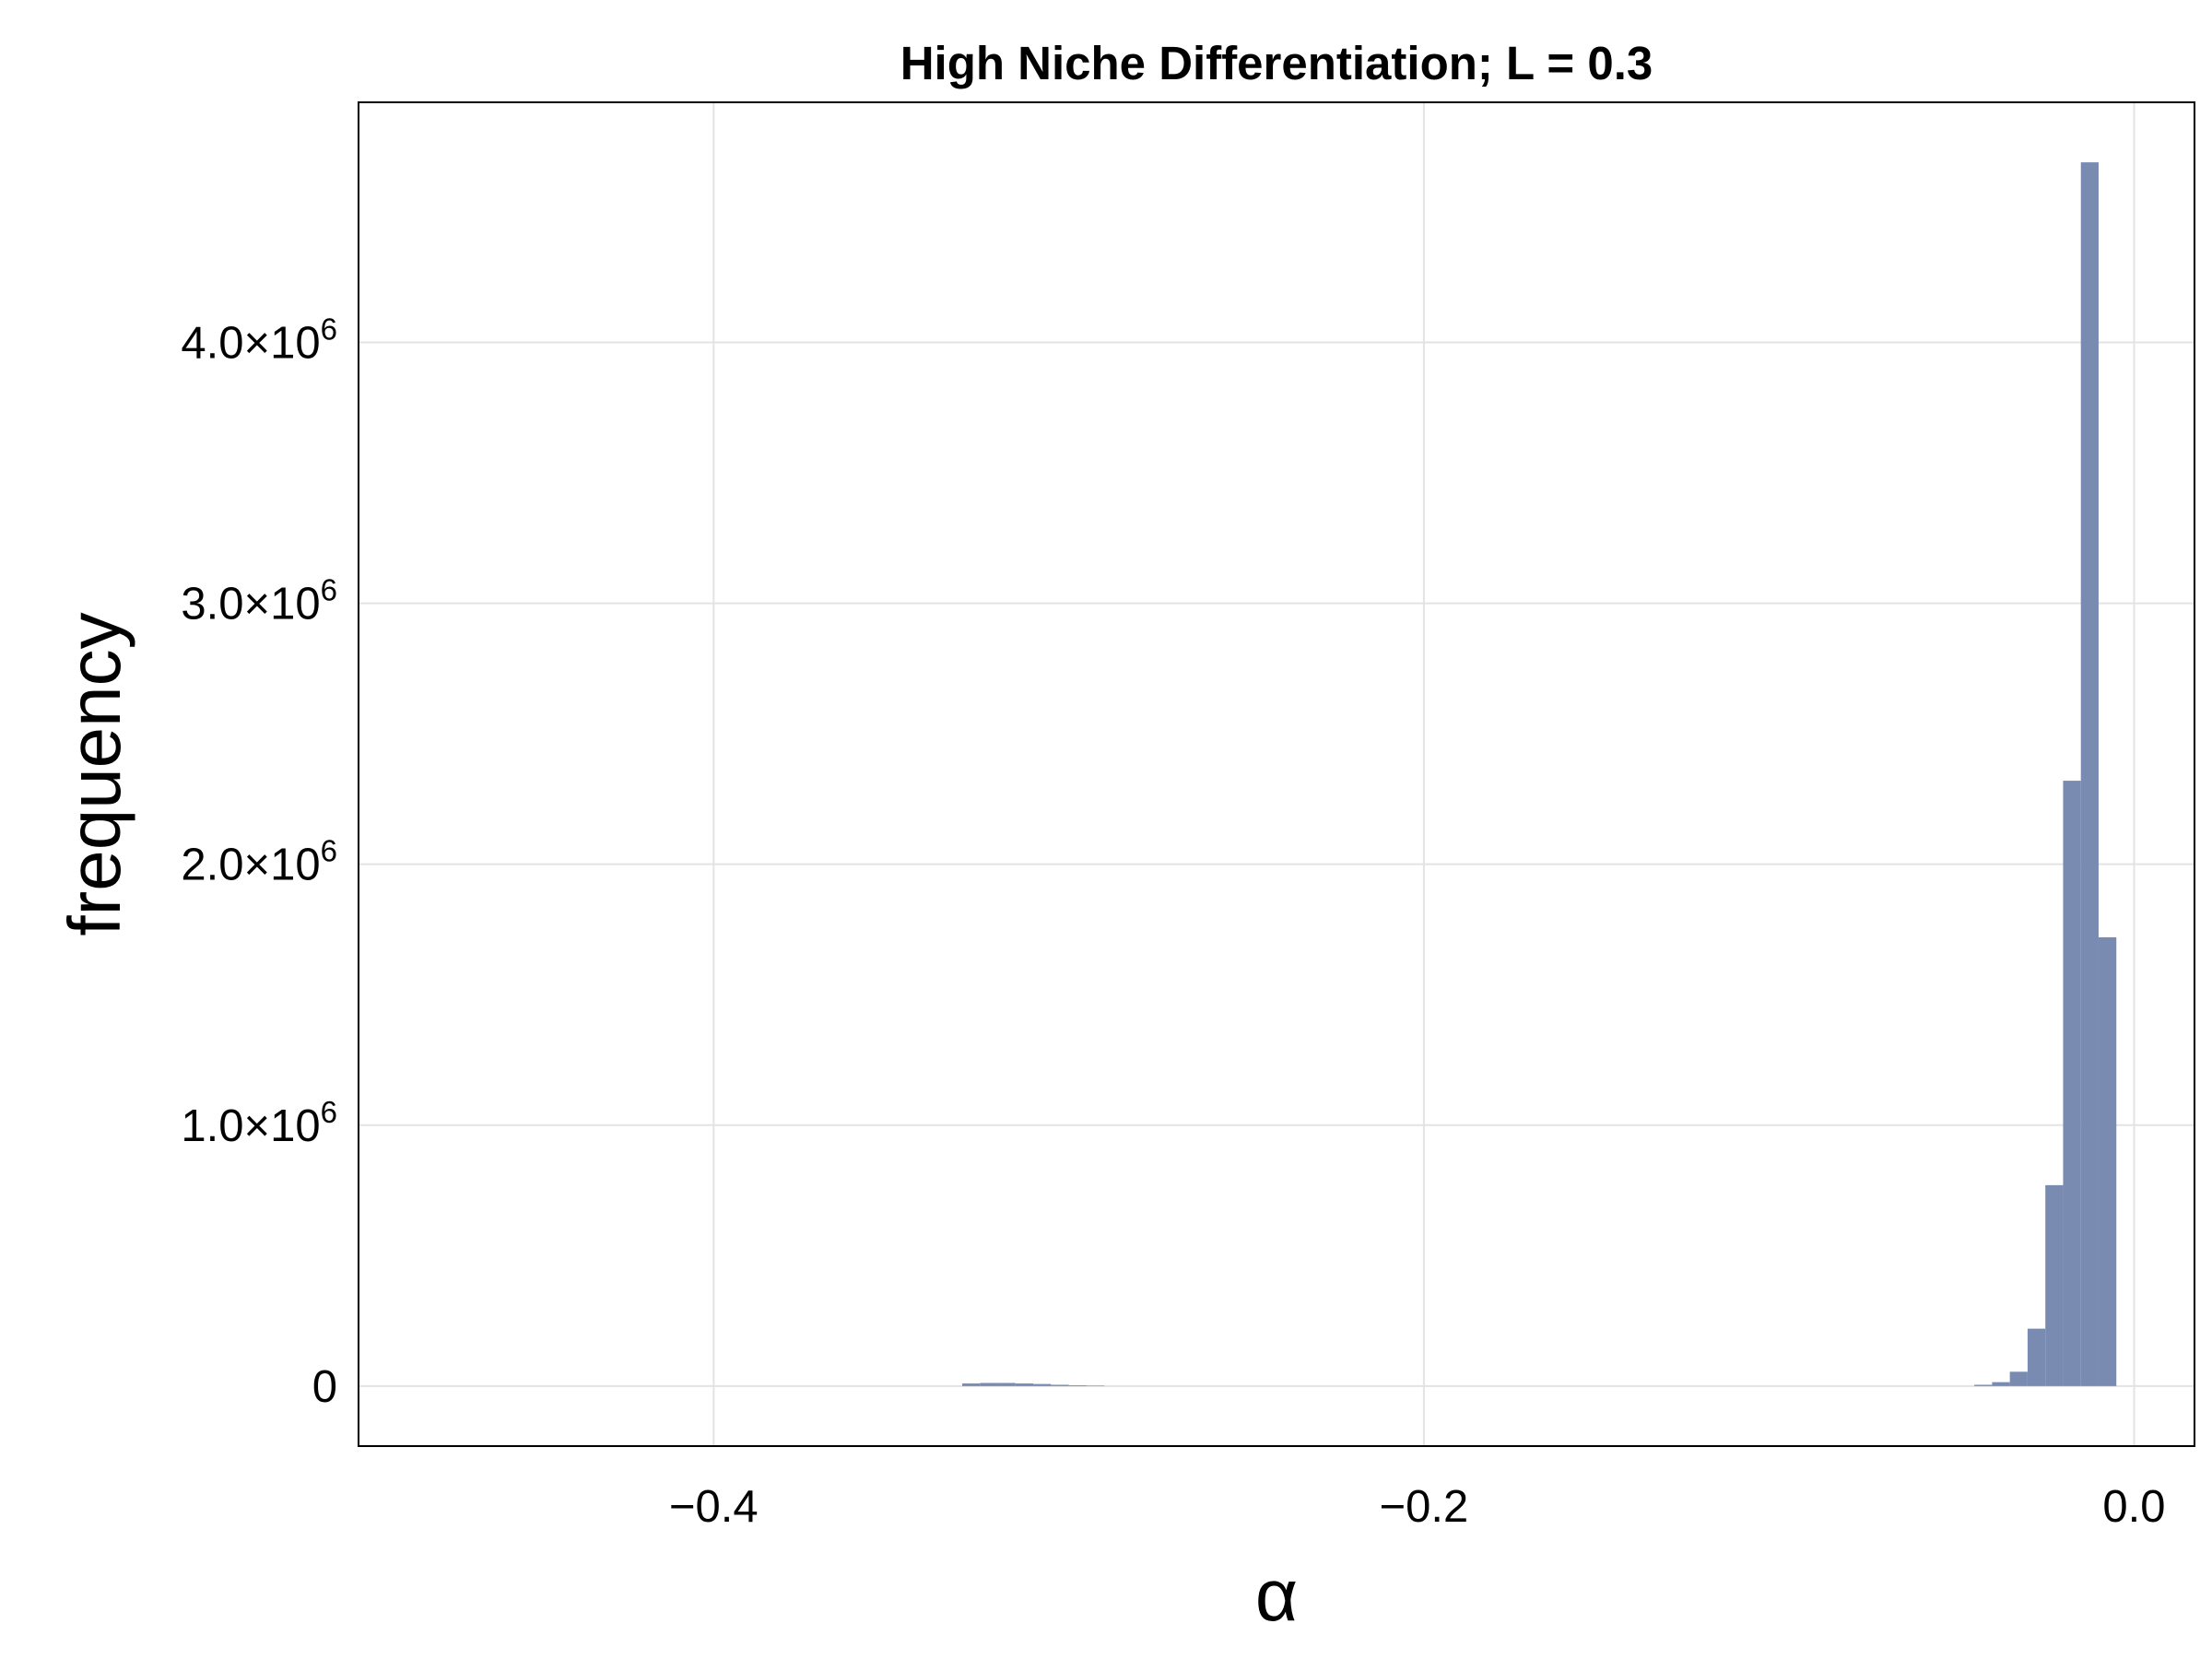 This screenshot has height=1659, width=2212. What do you see at coordinates (94, 773) in the screenshot?
I see `y-axis-label: frequency` at bounding box center [94, 773].